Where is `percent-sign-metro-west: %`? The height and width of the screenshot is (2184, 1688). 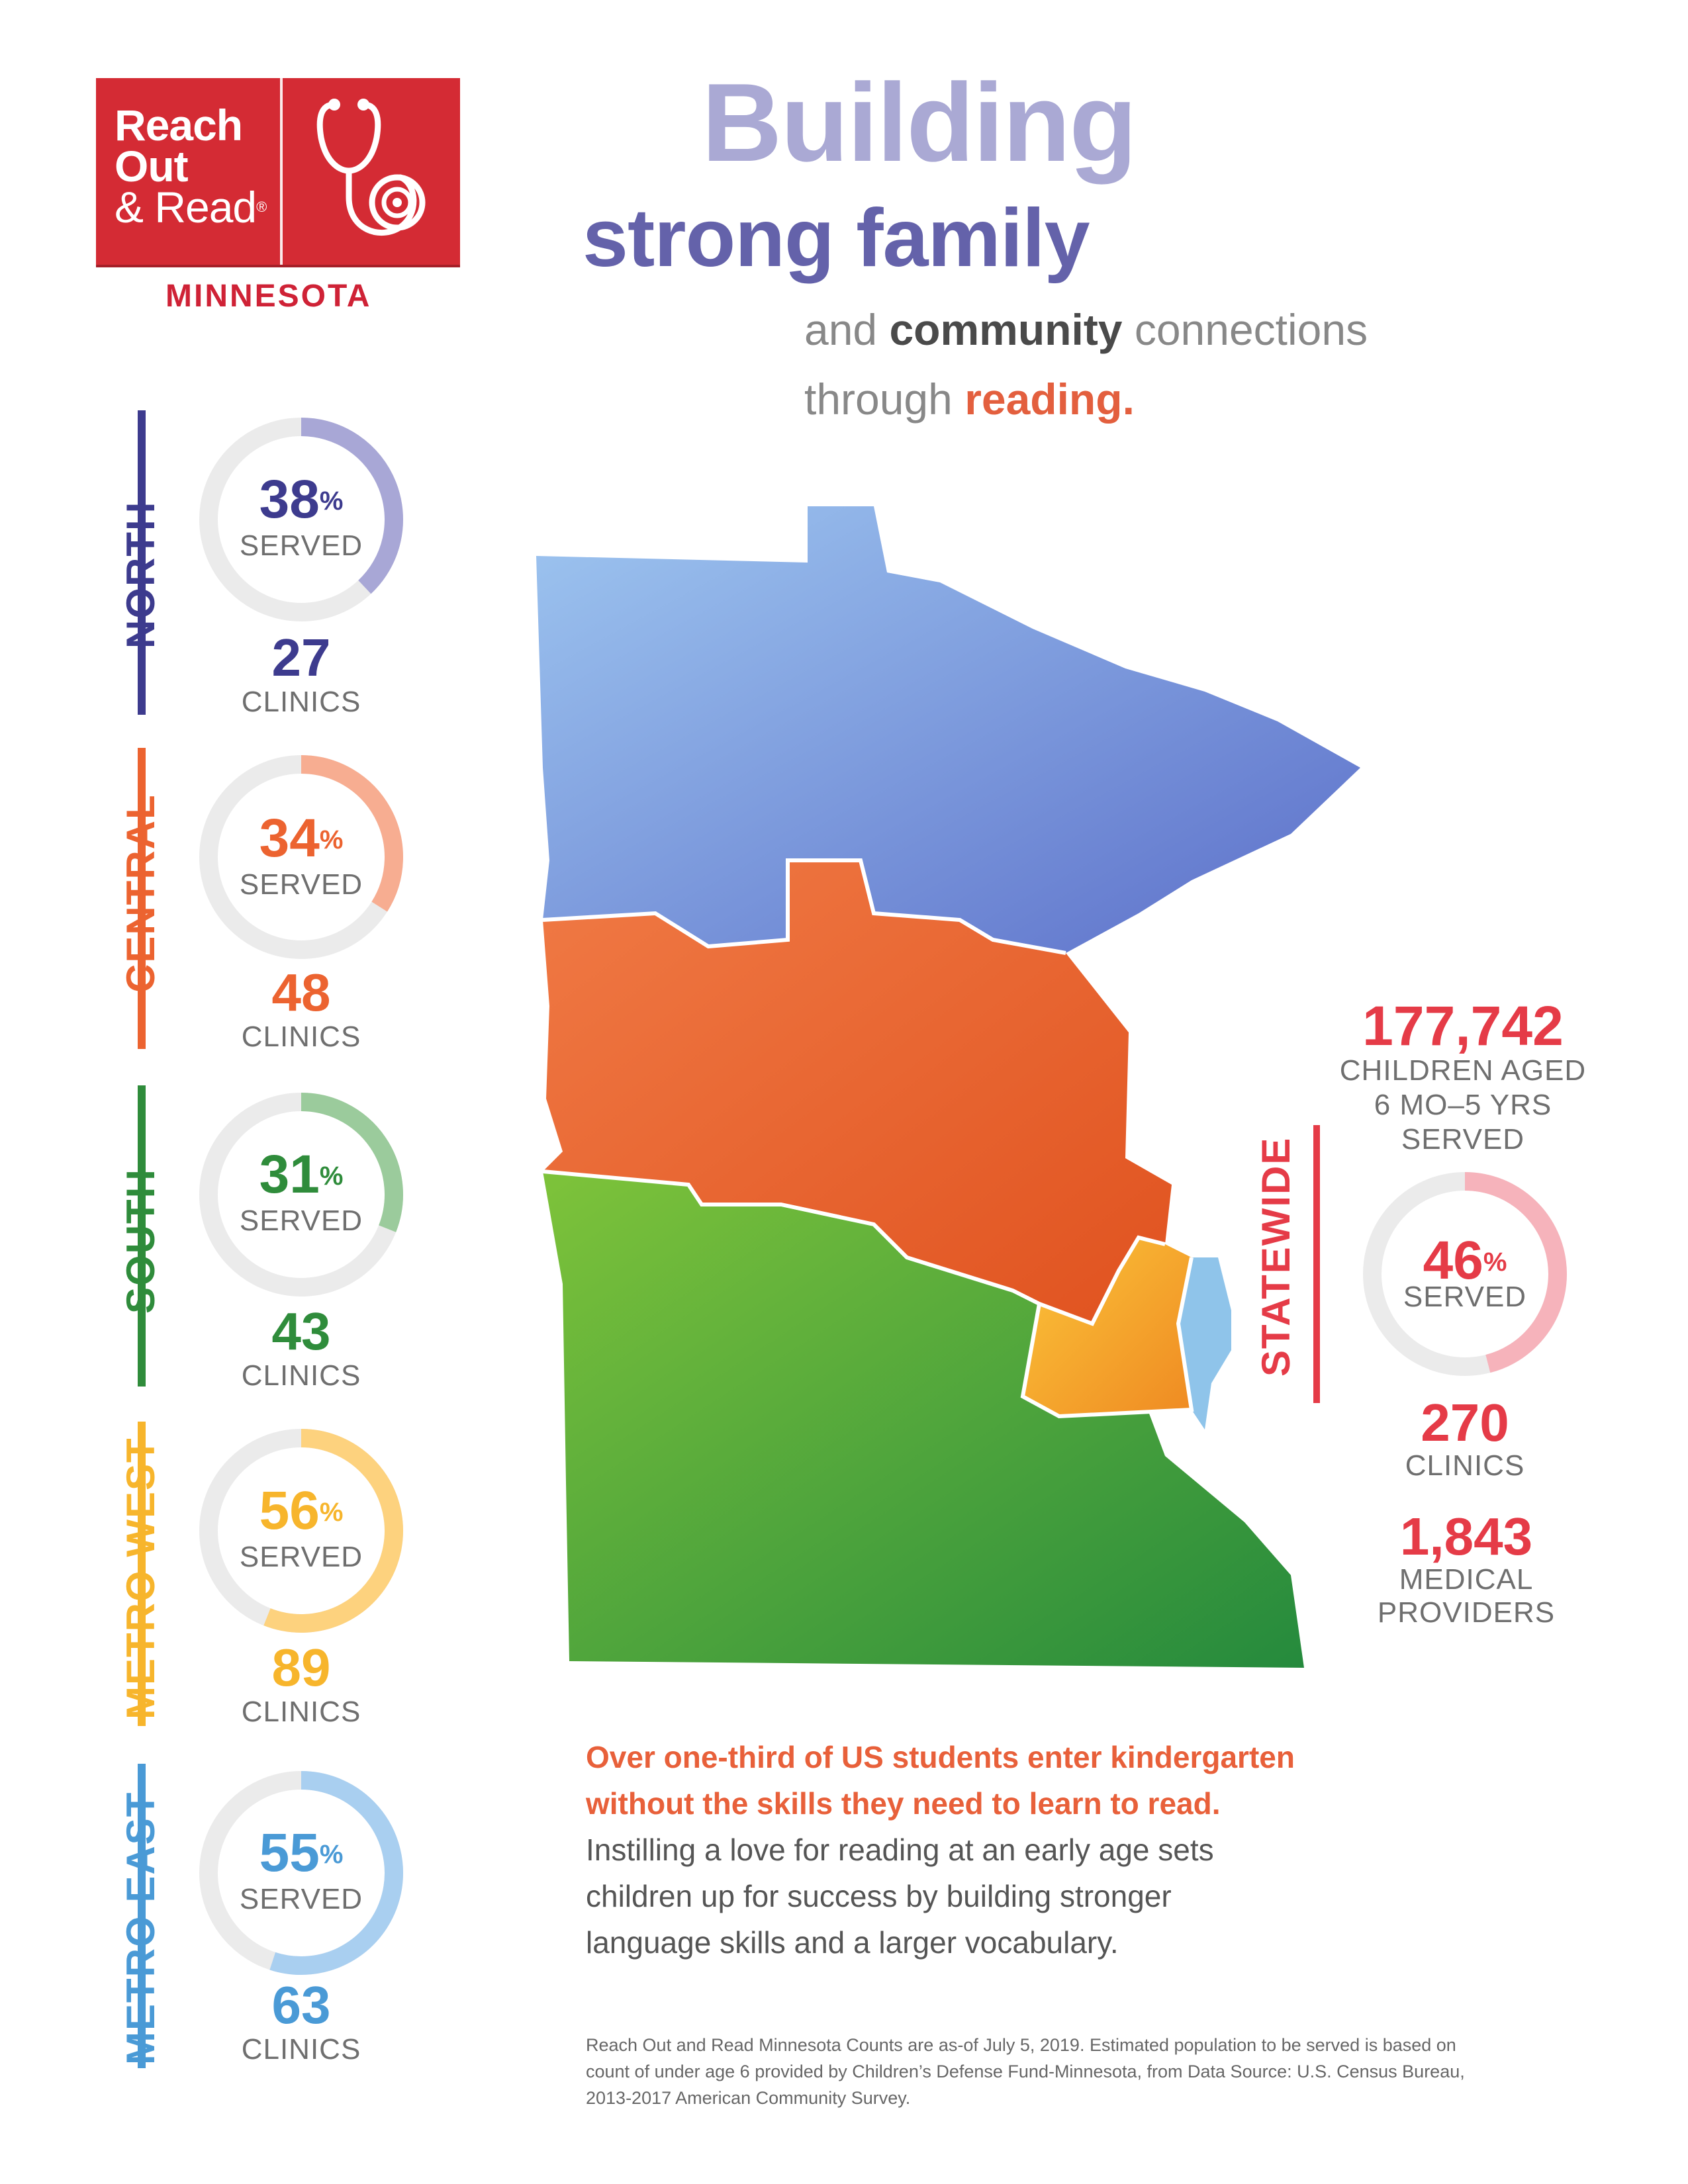 percent-sign-metro-west: % is located at coordinates (331, 1513).